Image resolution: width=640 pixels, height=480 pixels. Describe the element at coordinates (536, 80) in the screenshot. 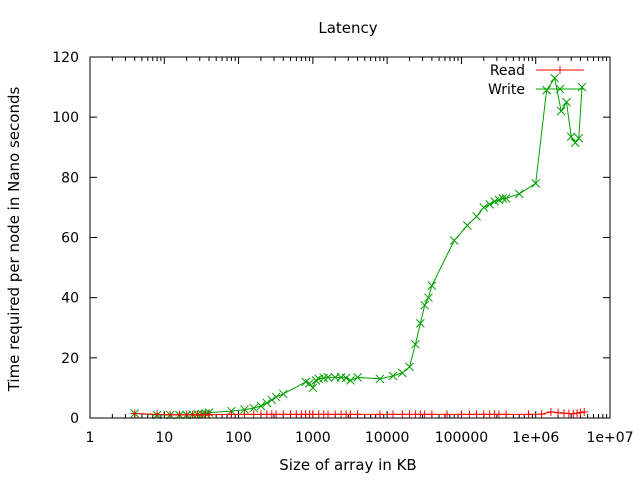

I see `legend: Read Write` at that location.